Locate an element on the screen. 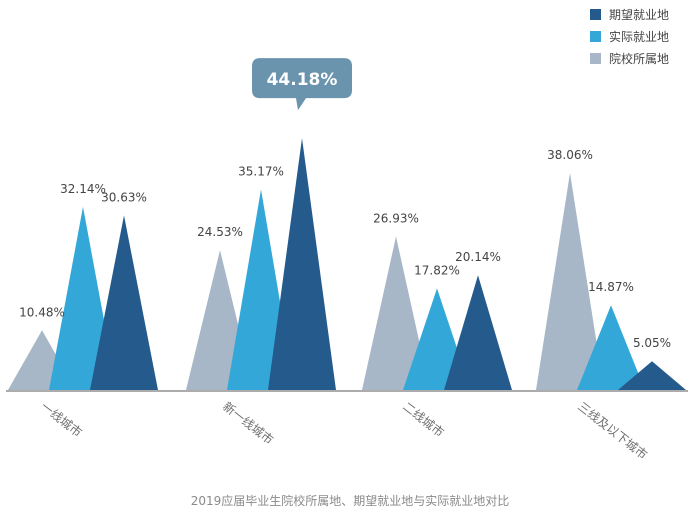 The height and width of the screenshot is (528, 700). callout-bubble is located at coordinates (302, 84).